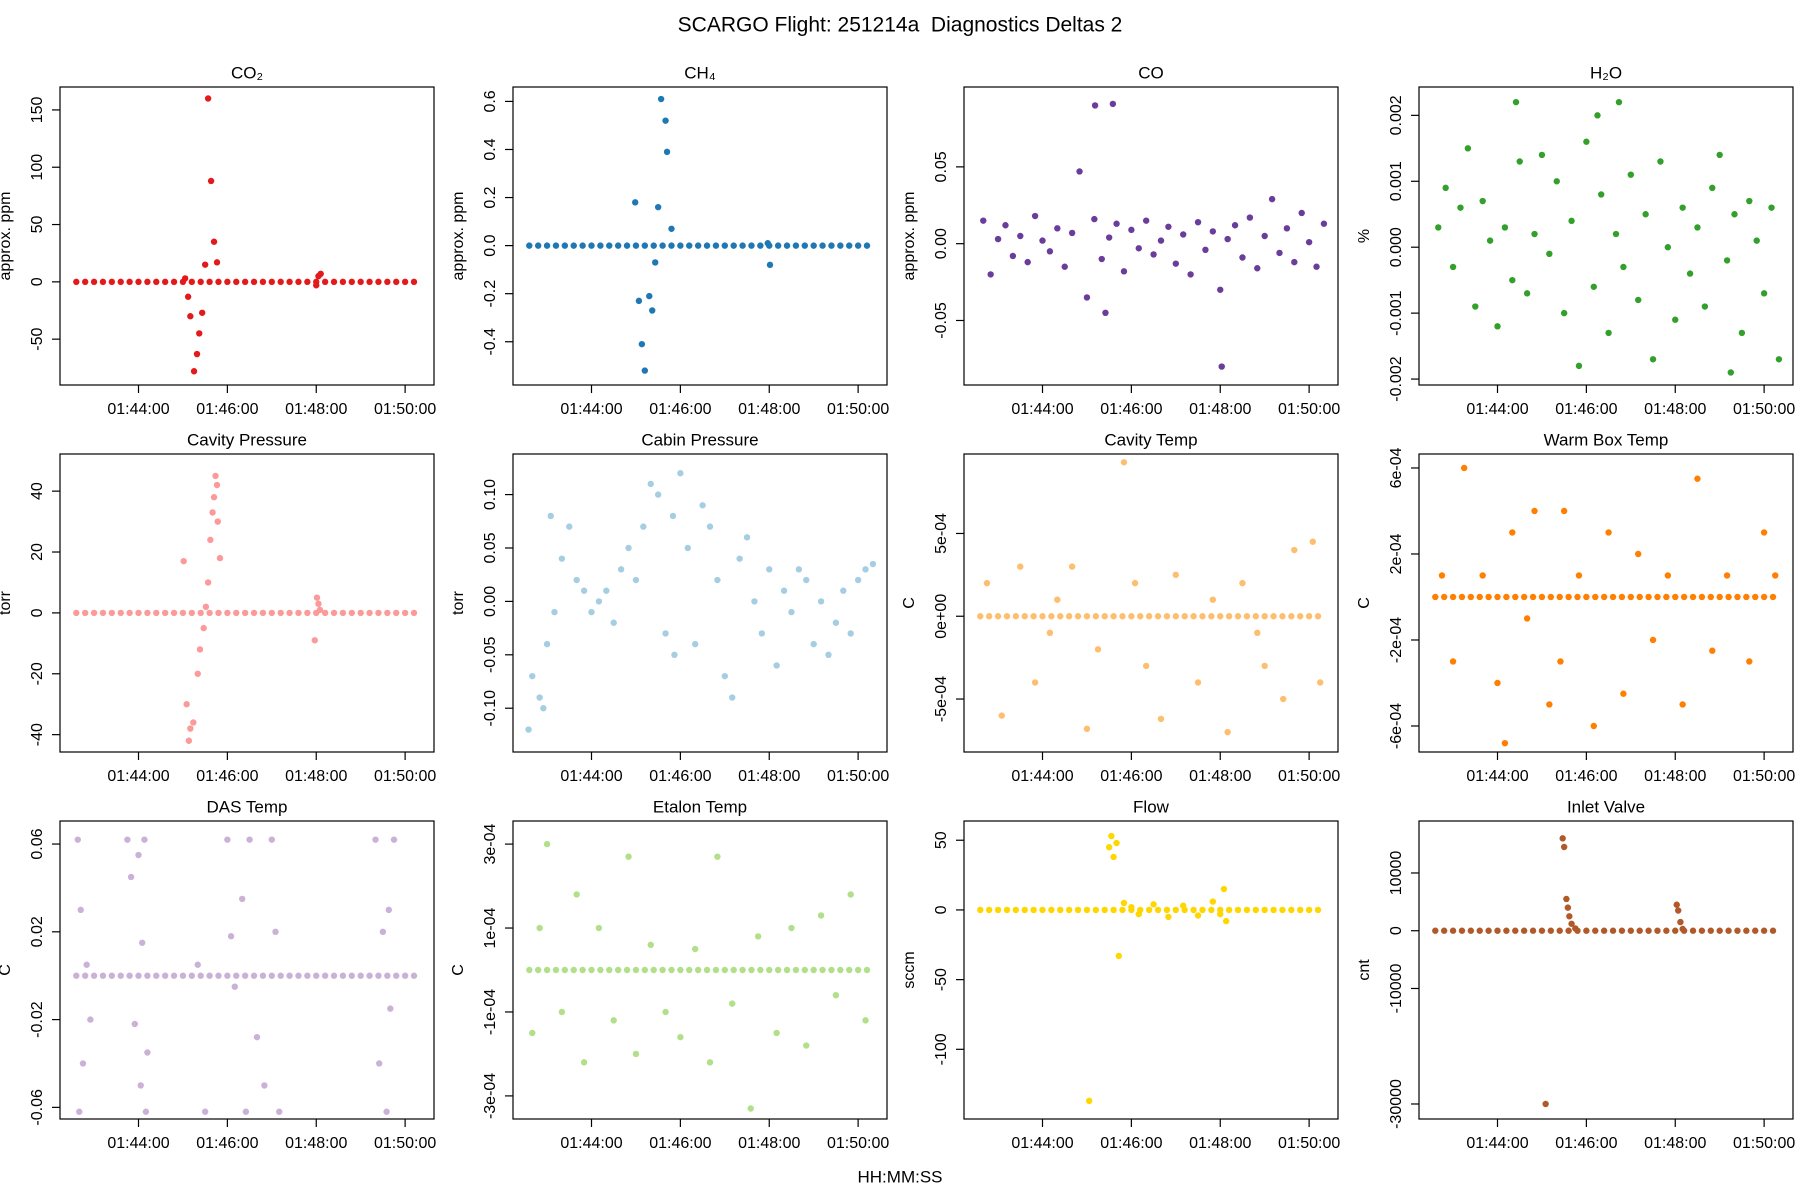 The image size is (1800, 1200). Describe the element at coordinates (1150, 439) in the screenshot. I see `panel-title: Cavity Temp` at that location.